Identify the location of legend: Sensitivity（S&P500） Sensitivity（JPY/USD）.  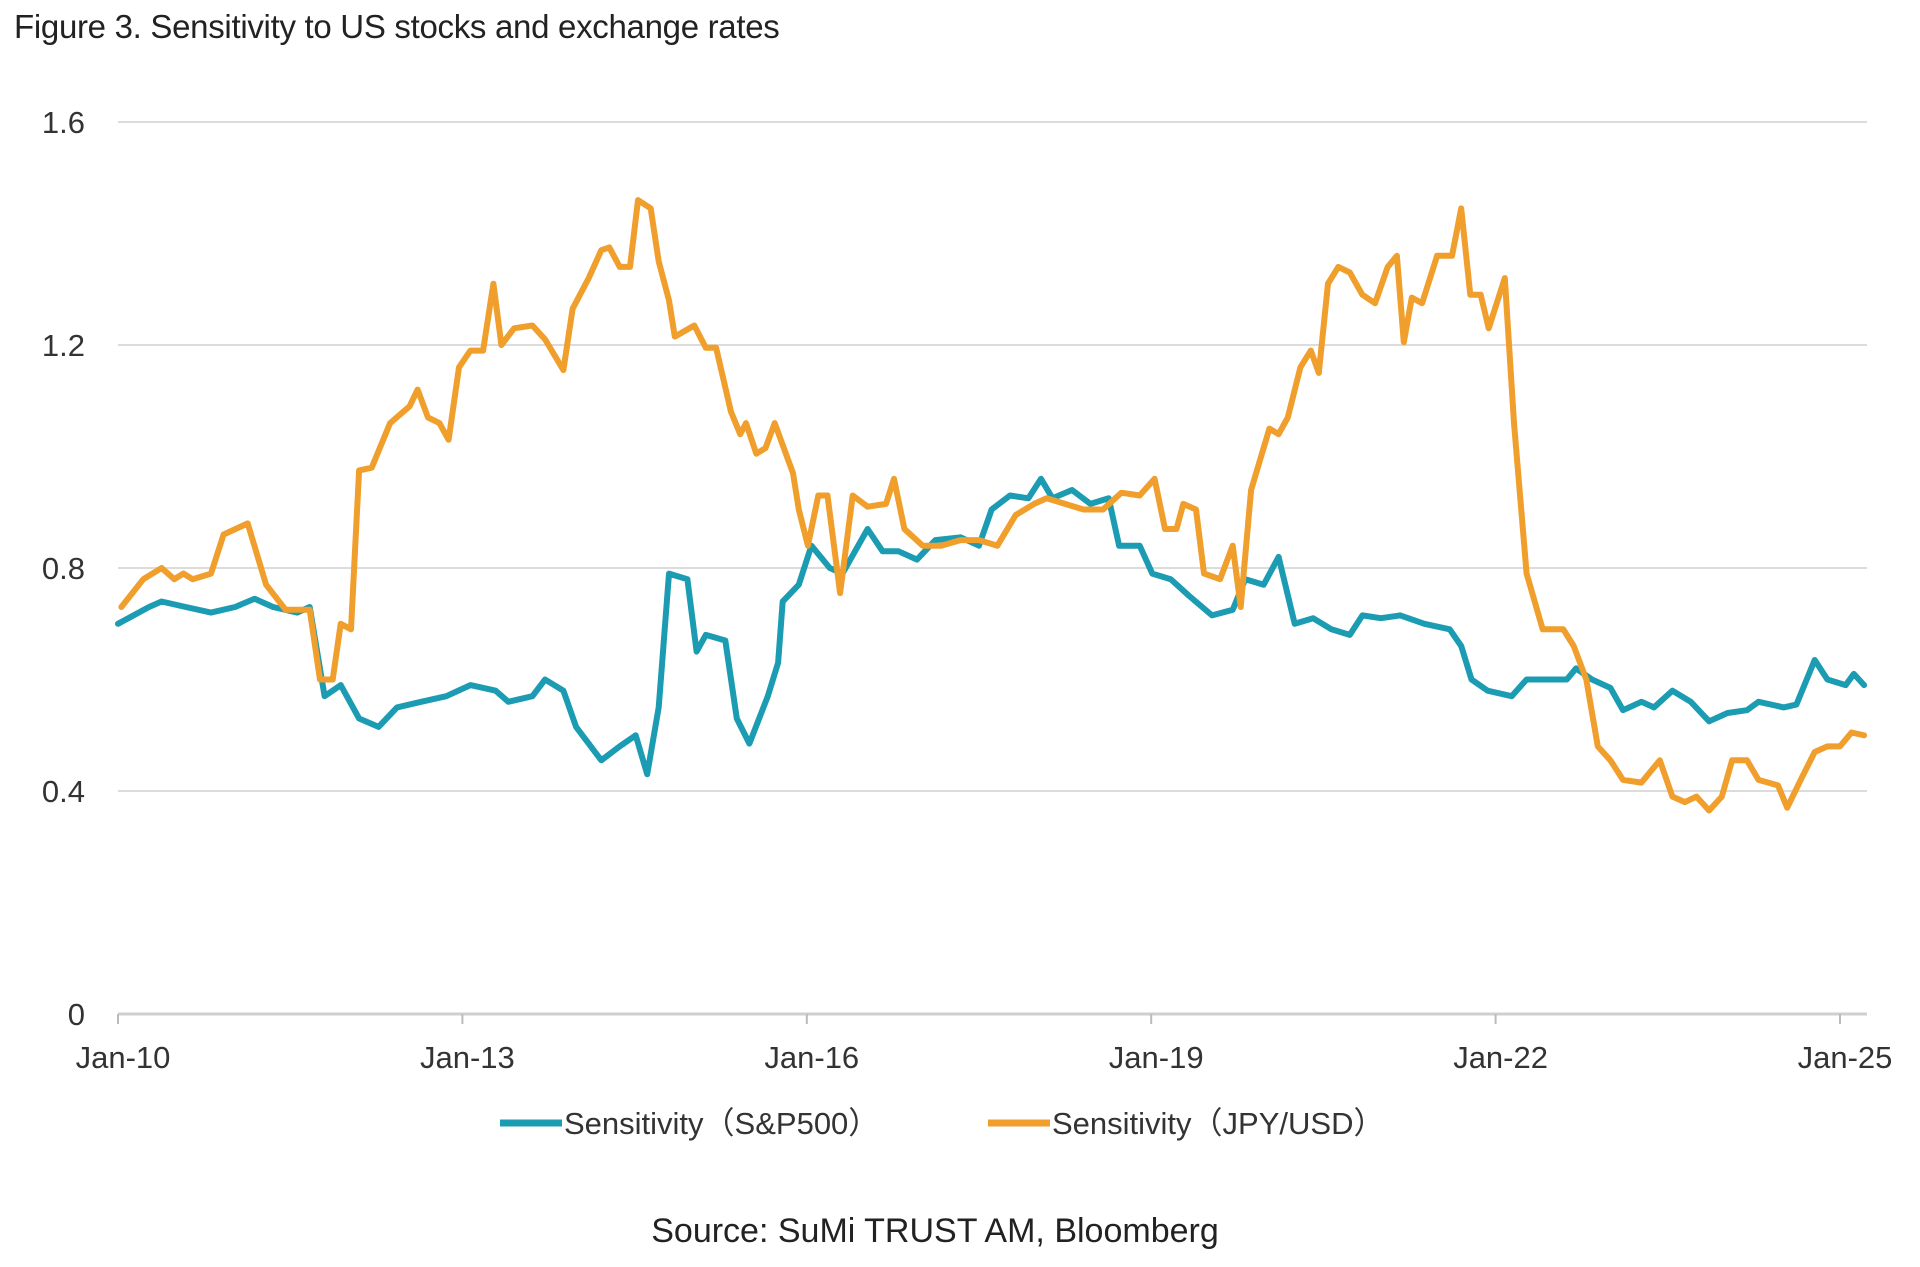
(942, 1123).